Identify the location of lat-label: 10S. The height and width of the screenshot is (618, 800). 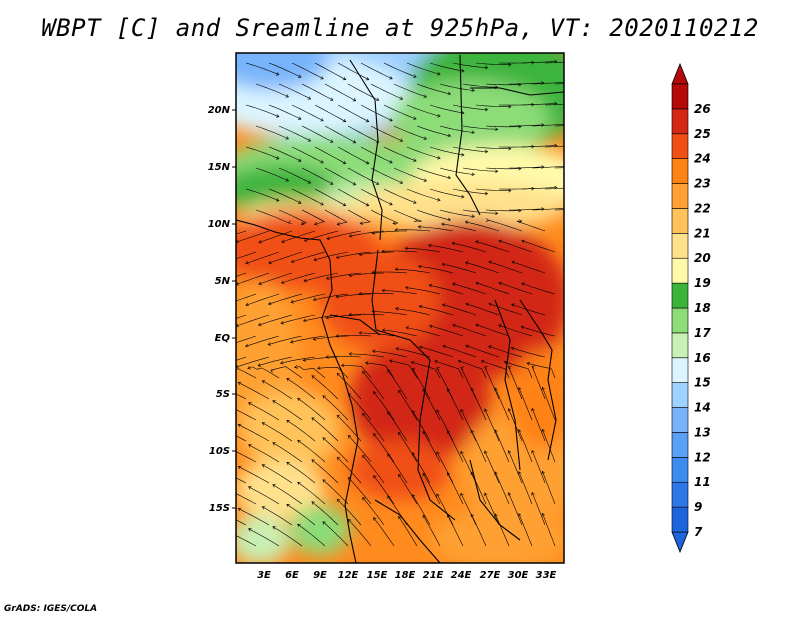
(219, 451).